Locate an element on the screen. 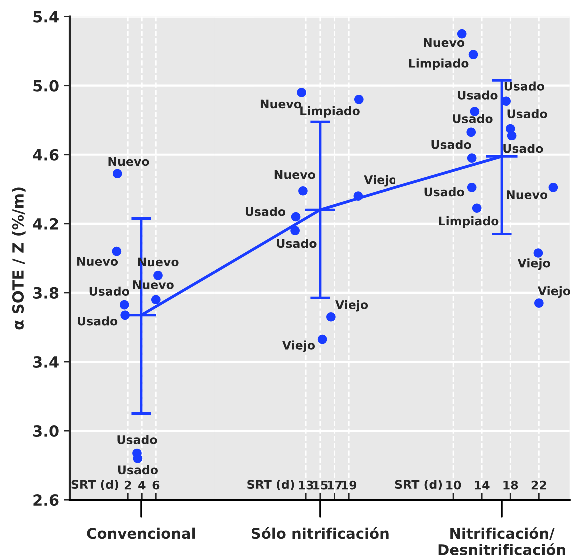 The image size is (571, 560). text: Convencional is located at coordinates (141, 534).